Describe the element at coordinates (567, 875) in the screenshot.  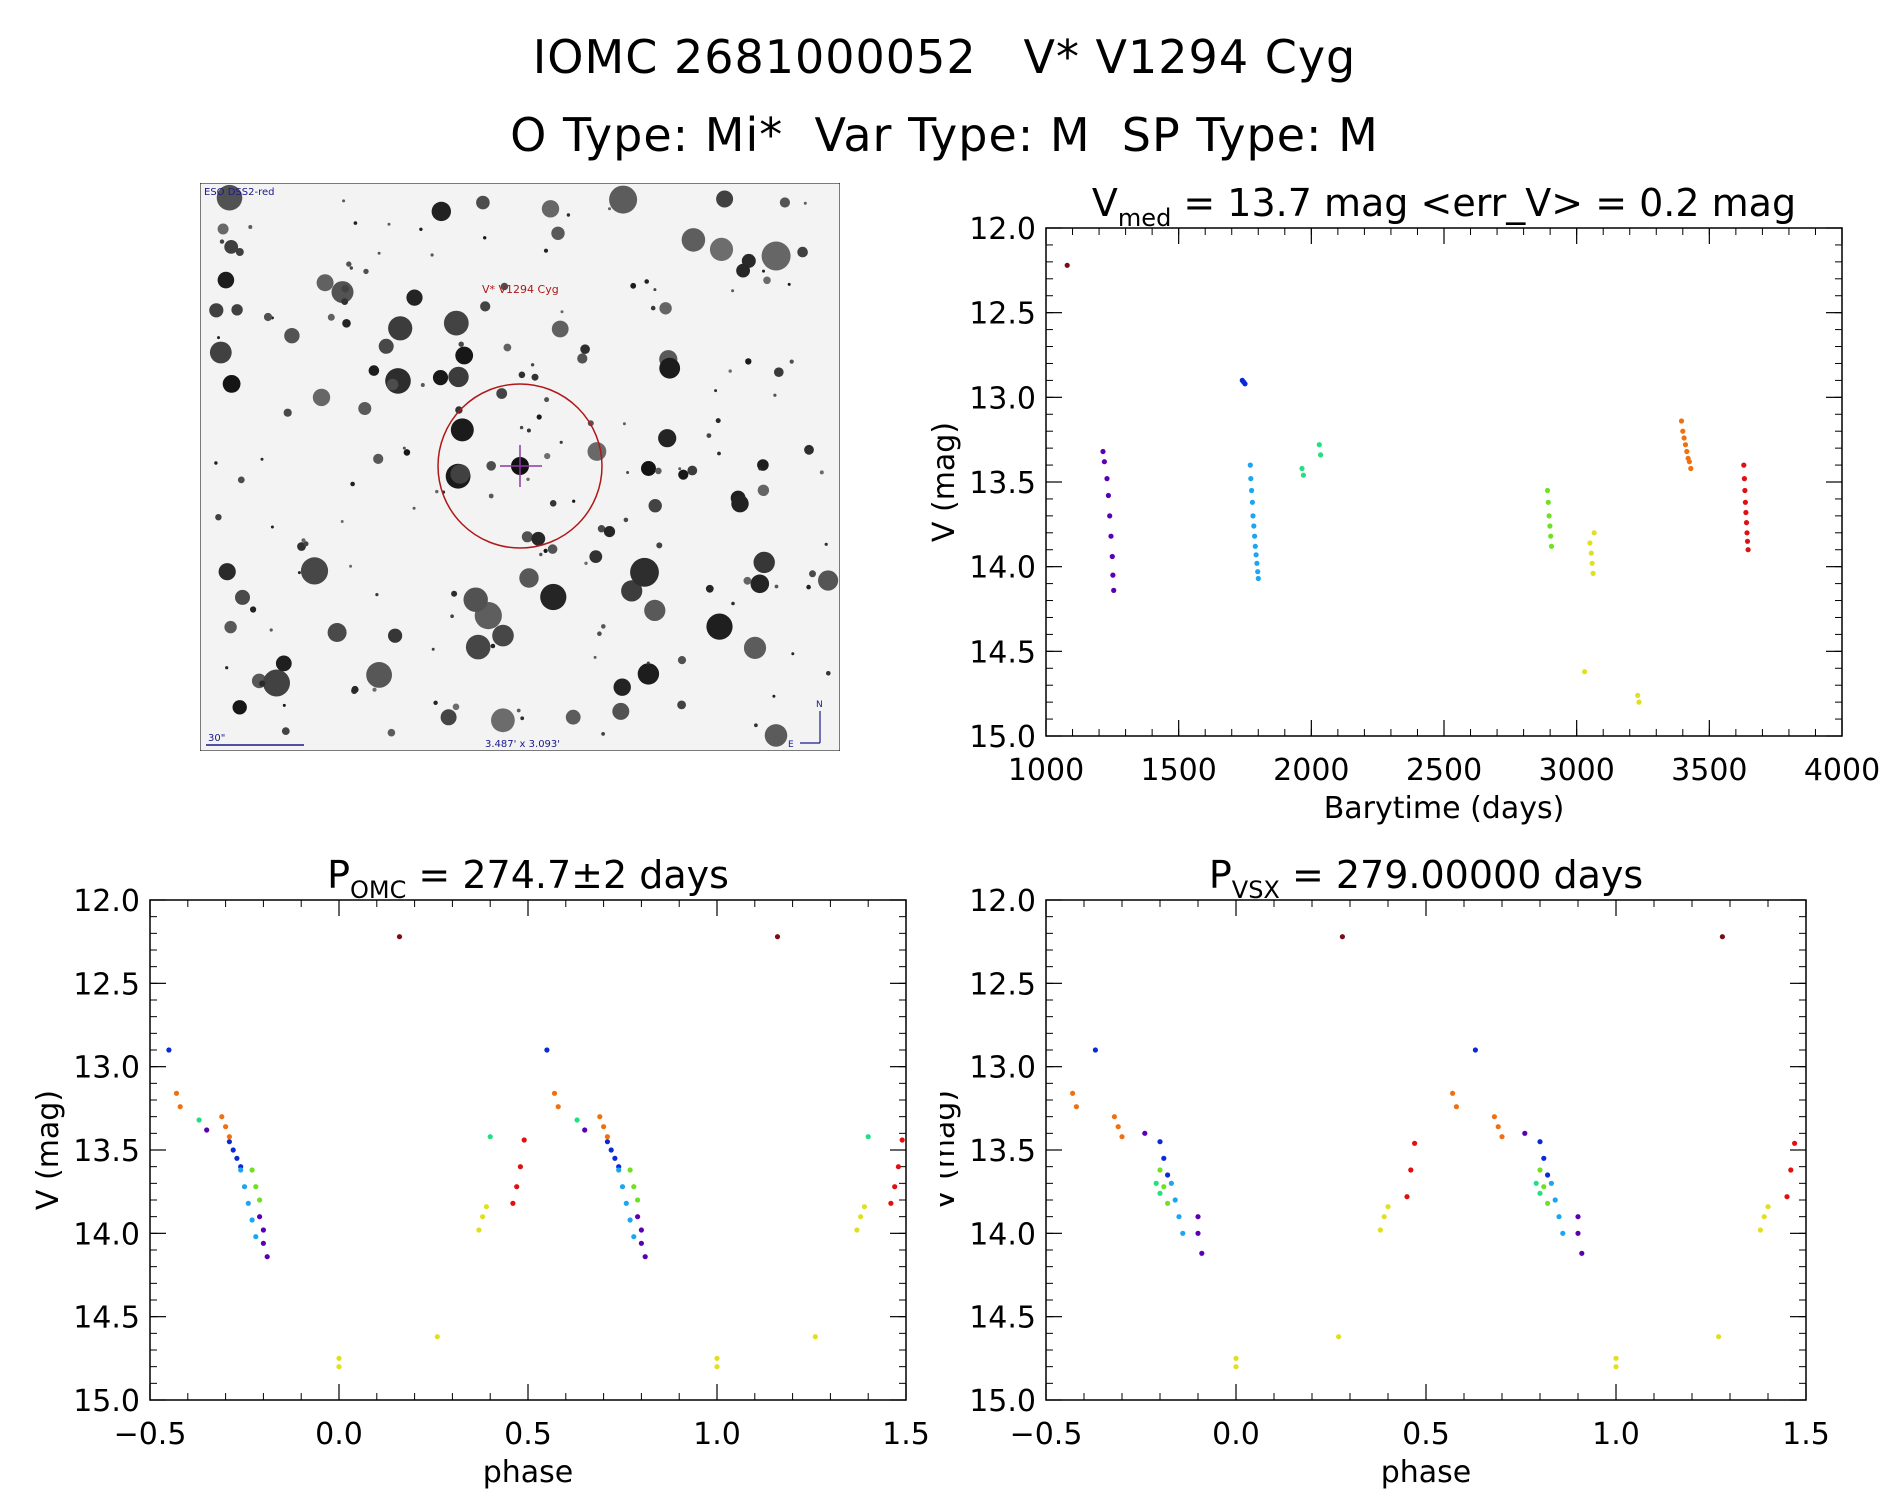
I see `chart-title-rest: = 274.7±2 days` at that location.